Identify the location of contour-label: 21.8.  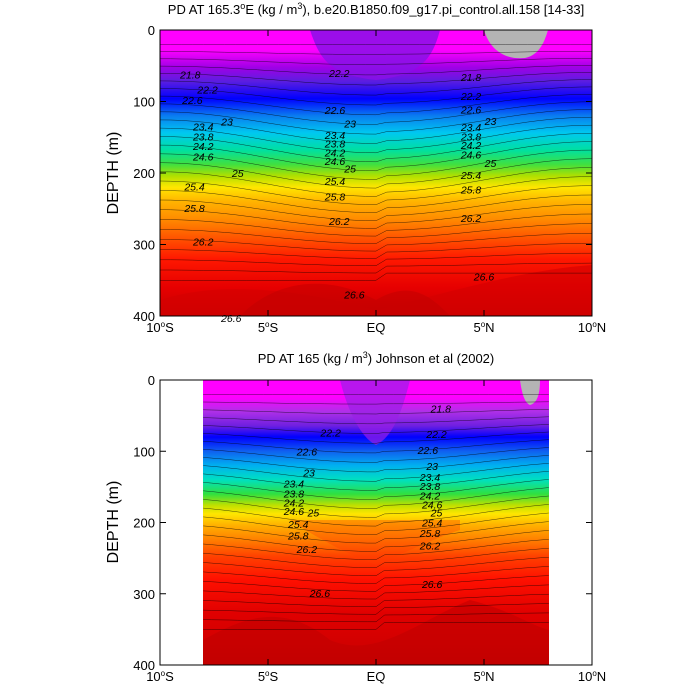
(190, 75).